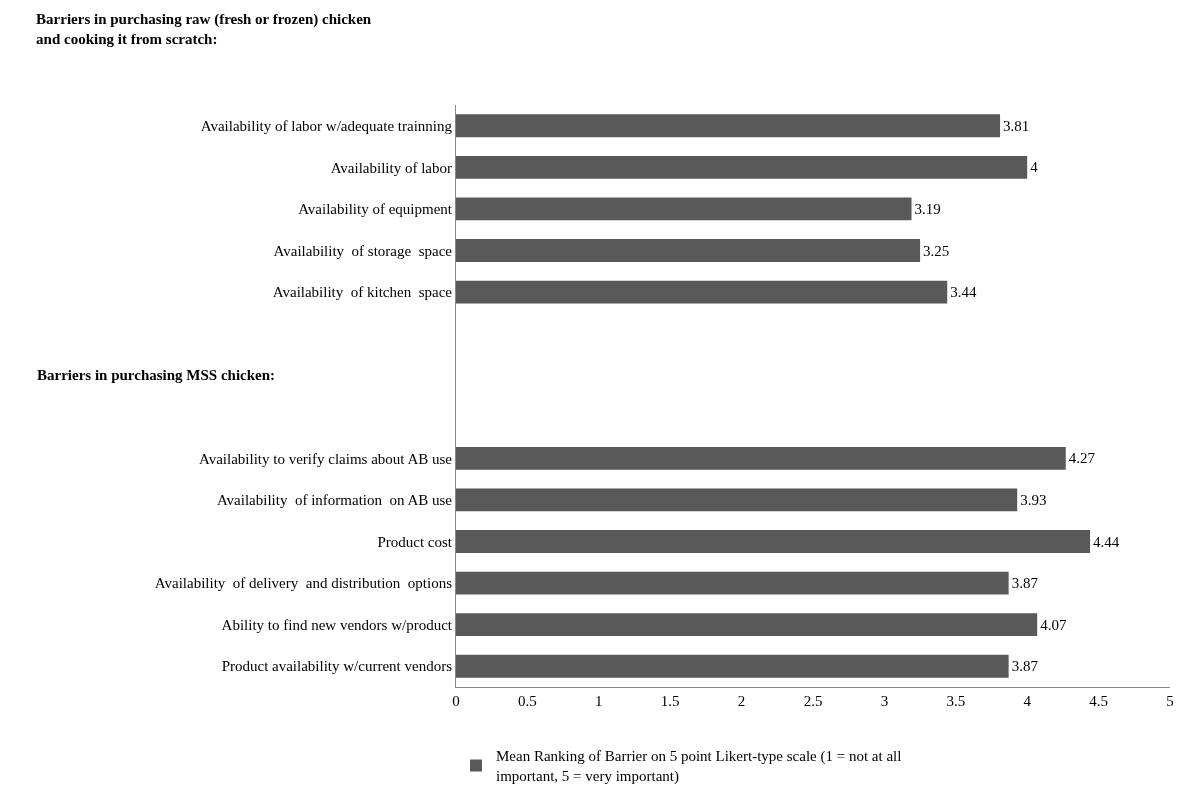 The image size is (1203, 803). What do you see at coordinates (362, 292) in the screenshot?
I see `y-tick-label: Availability of kitchen space` at bounding box center [362, 292].